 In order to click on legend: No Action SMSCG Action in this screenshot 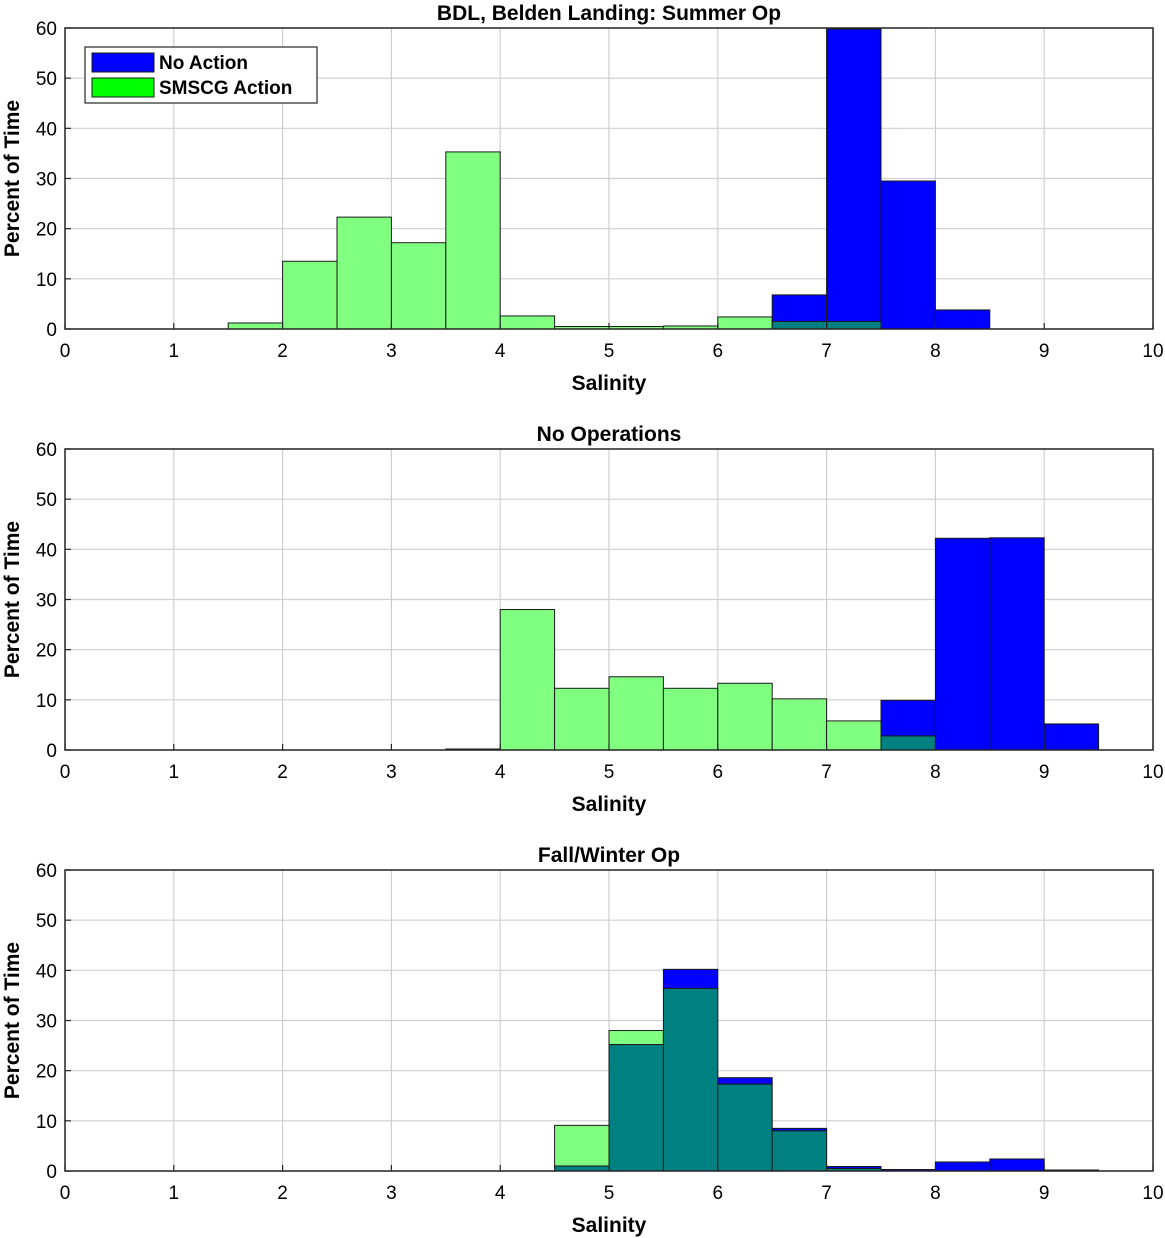, I will do `click(201, 75)`.